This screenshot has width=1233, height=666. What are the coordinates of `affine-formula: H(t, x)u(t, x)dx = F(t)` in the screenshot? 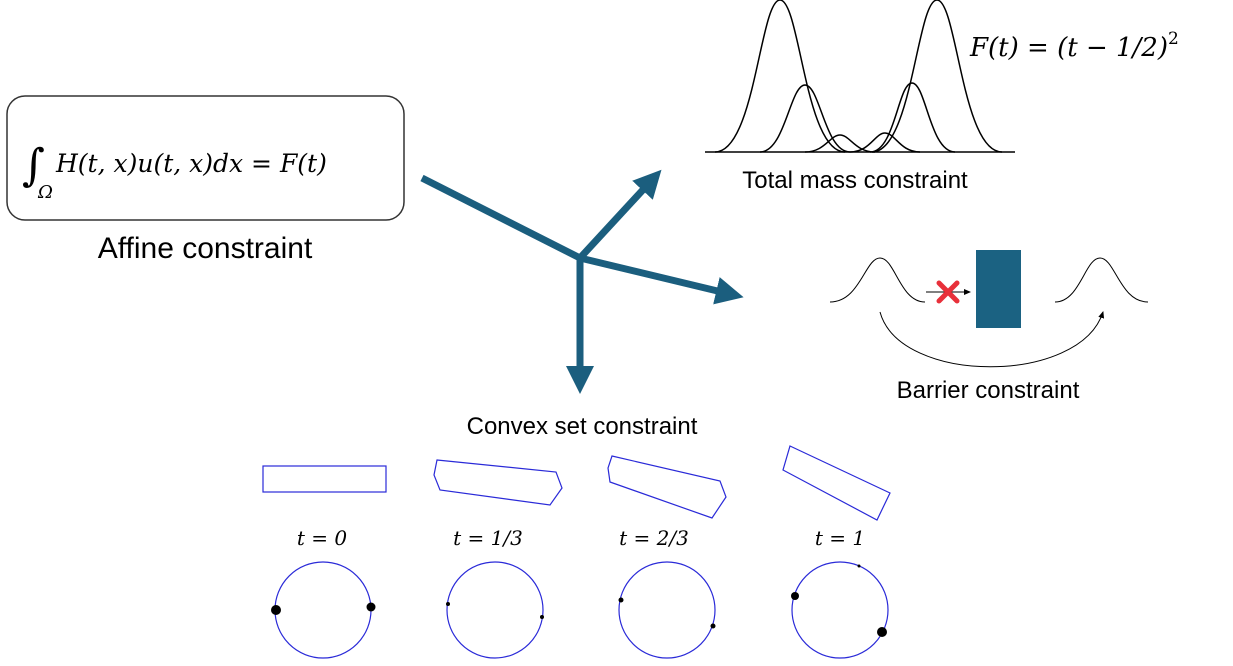 It's located at (191, 163).